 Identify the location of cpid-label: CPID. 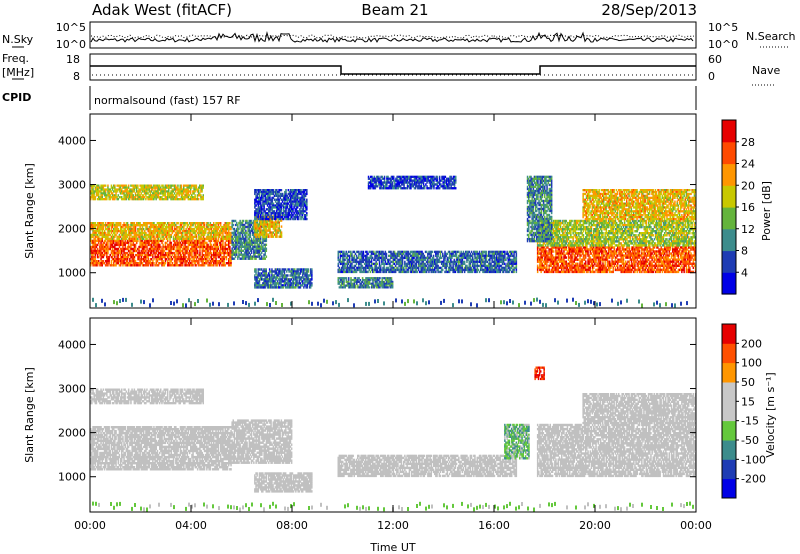
(16, 97).